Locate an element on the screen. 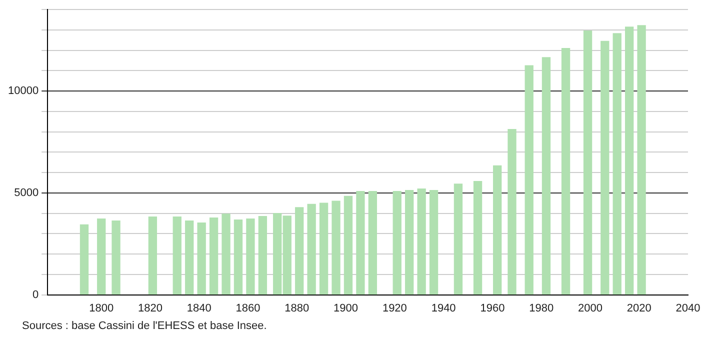 Image resolution: width=710 pixels, height=340 pixels. x-tick-label: 2040 is located at coordinates (688, 308).